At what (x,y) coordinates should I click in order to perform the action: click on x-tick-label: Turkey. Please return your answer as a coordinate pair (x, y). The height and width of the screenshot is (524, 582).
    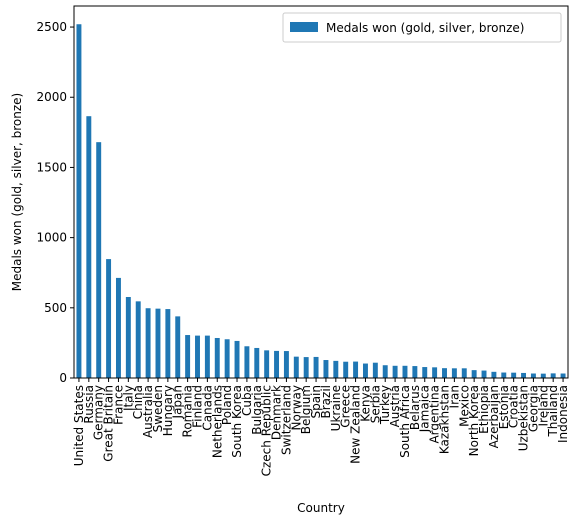
    Looking at the image, I should click on (385, 405).